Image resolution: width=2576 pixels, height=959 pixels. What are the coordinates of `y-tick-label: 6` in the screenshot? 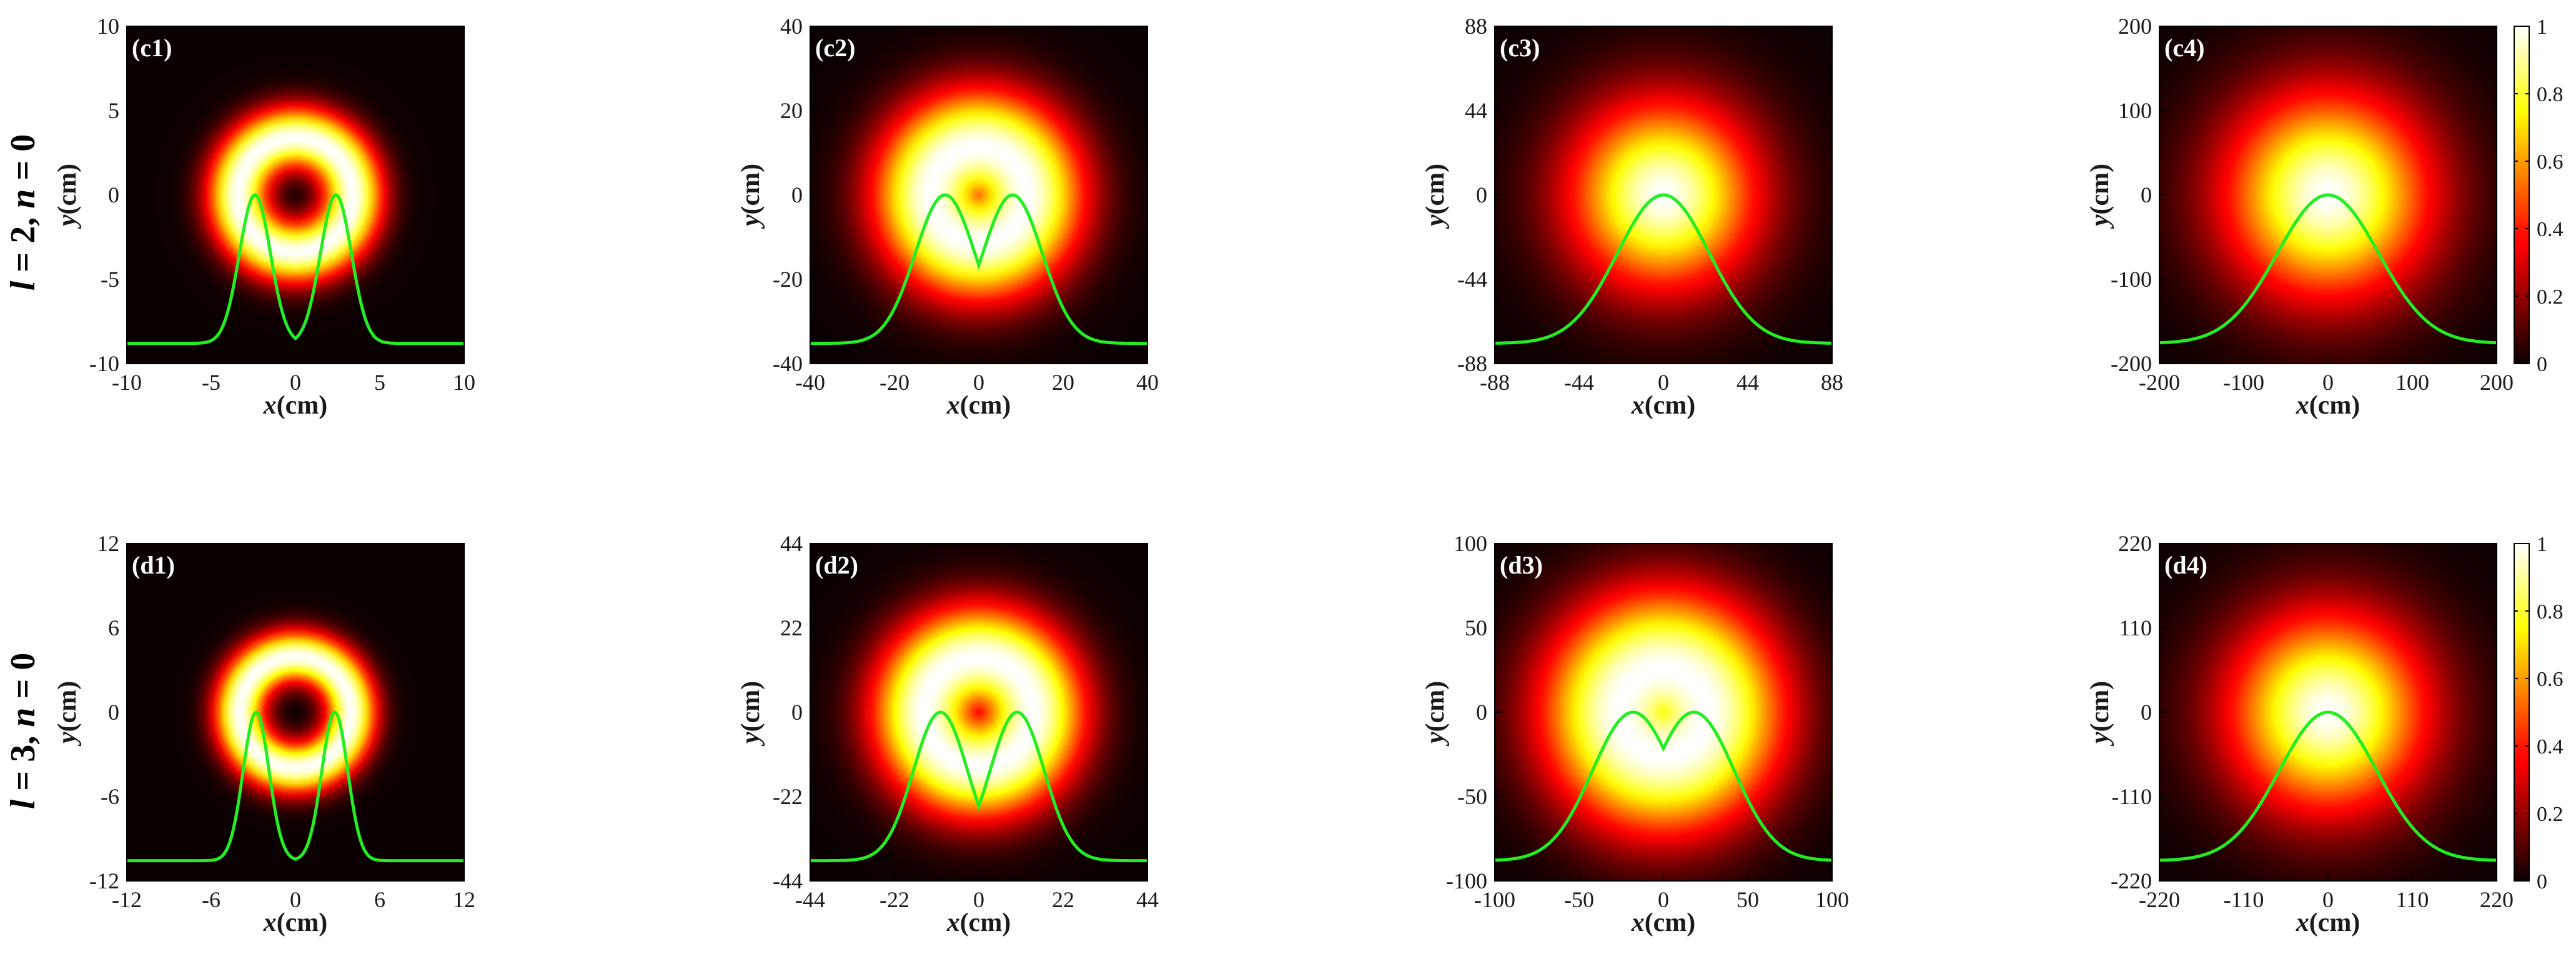 It's located at (113, 627).